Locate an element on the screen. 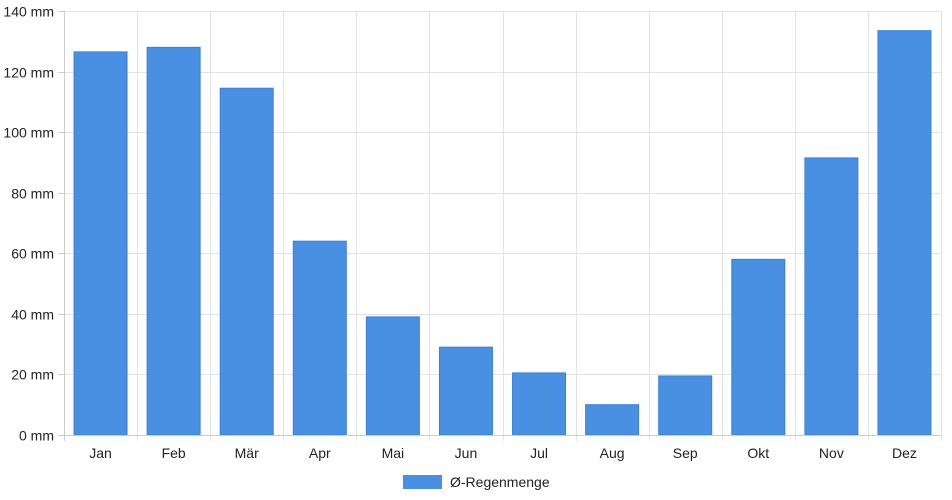 This screenshot has width=952, height=500. bar-mär is located at coordinates (246, 261).